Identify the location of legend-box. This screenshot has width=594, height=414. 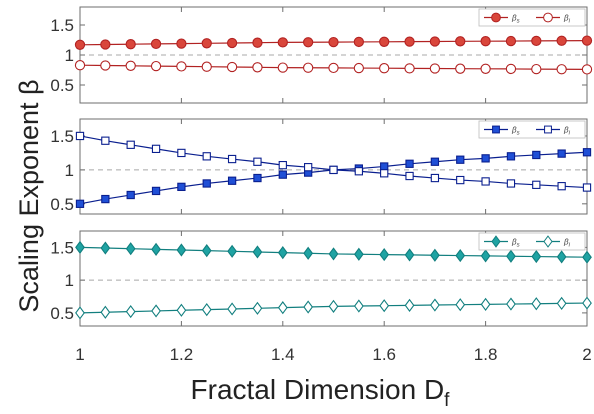
(532, 17).